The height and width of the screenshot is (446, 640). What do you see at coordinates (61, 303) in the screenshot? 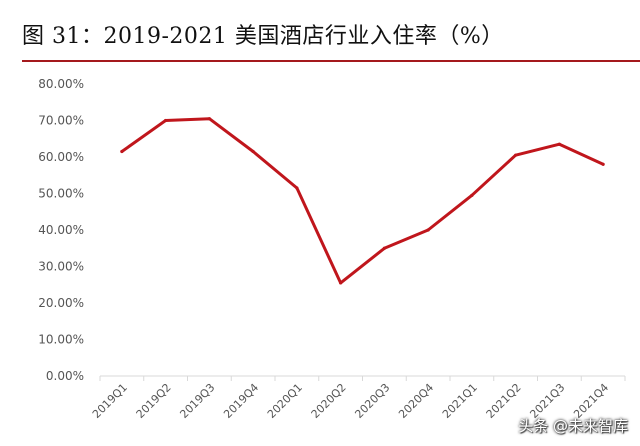
I see `y-tick-label: 20.00%` at bounding box center [61, 303].